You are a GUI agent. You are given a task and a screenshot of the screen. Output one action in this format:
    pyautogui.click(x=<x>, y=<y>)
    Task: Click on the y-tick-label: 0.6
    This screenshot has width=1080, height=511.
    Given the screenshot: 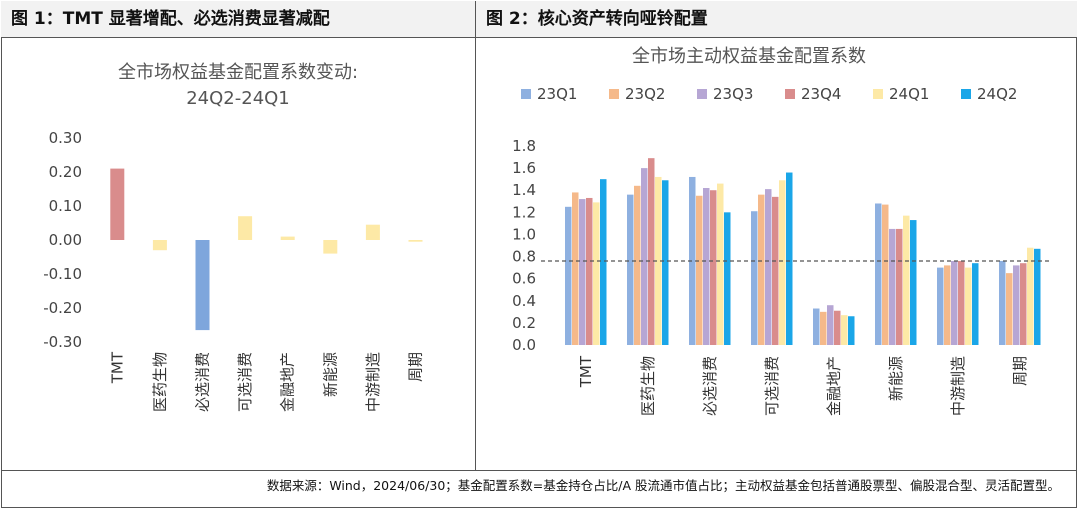 What is the action you would take?
    pyautogui.click(x=524, y=279)
    